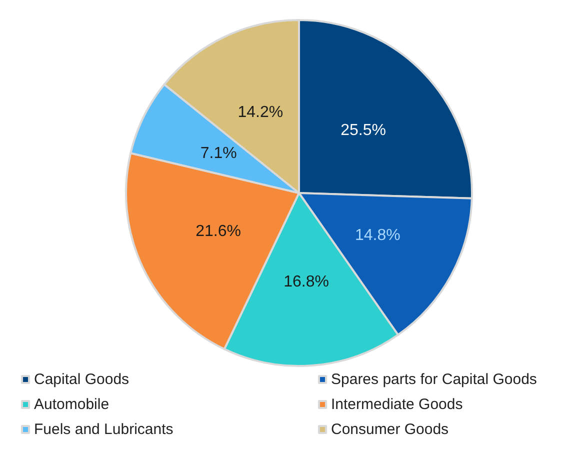 The image size is (585, 454). Describe the element at coordinates (218, 231) in the screenshot. I see `data-label: 21.6%` at that location.